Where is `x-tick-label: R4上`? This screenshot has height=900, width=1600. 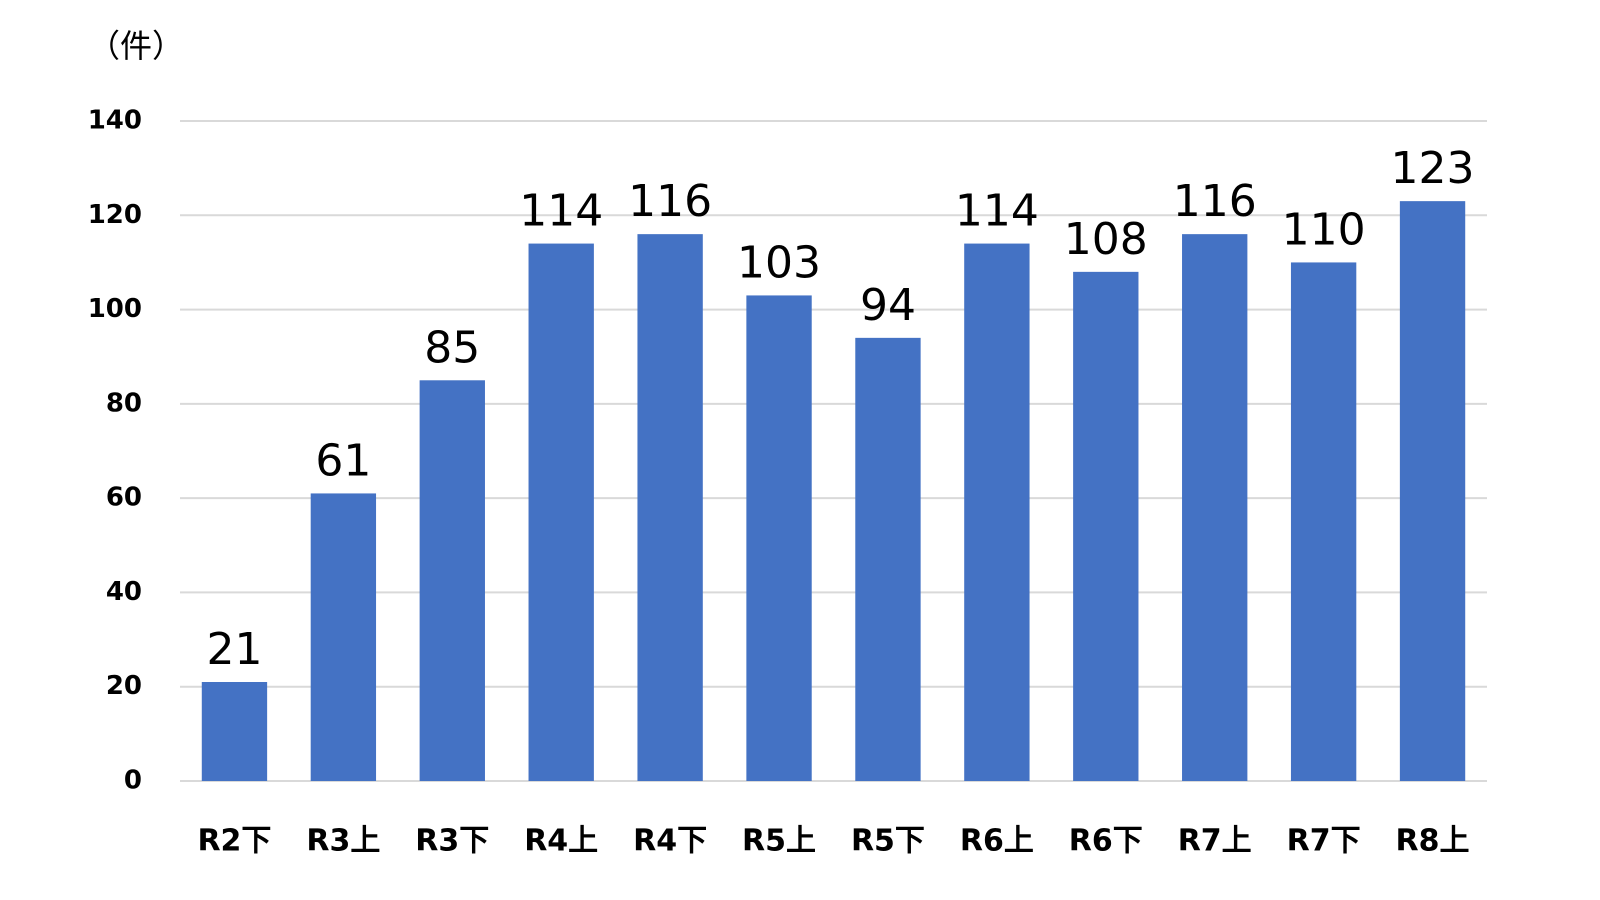 x-tick-label: R4上 is located at coordinates (561, 841).